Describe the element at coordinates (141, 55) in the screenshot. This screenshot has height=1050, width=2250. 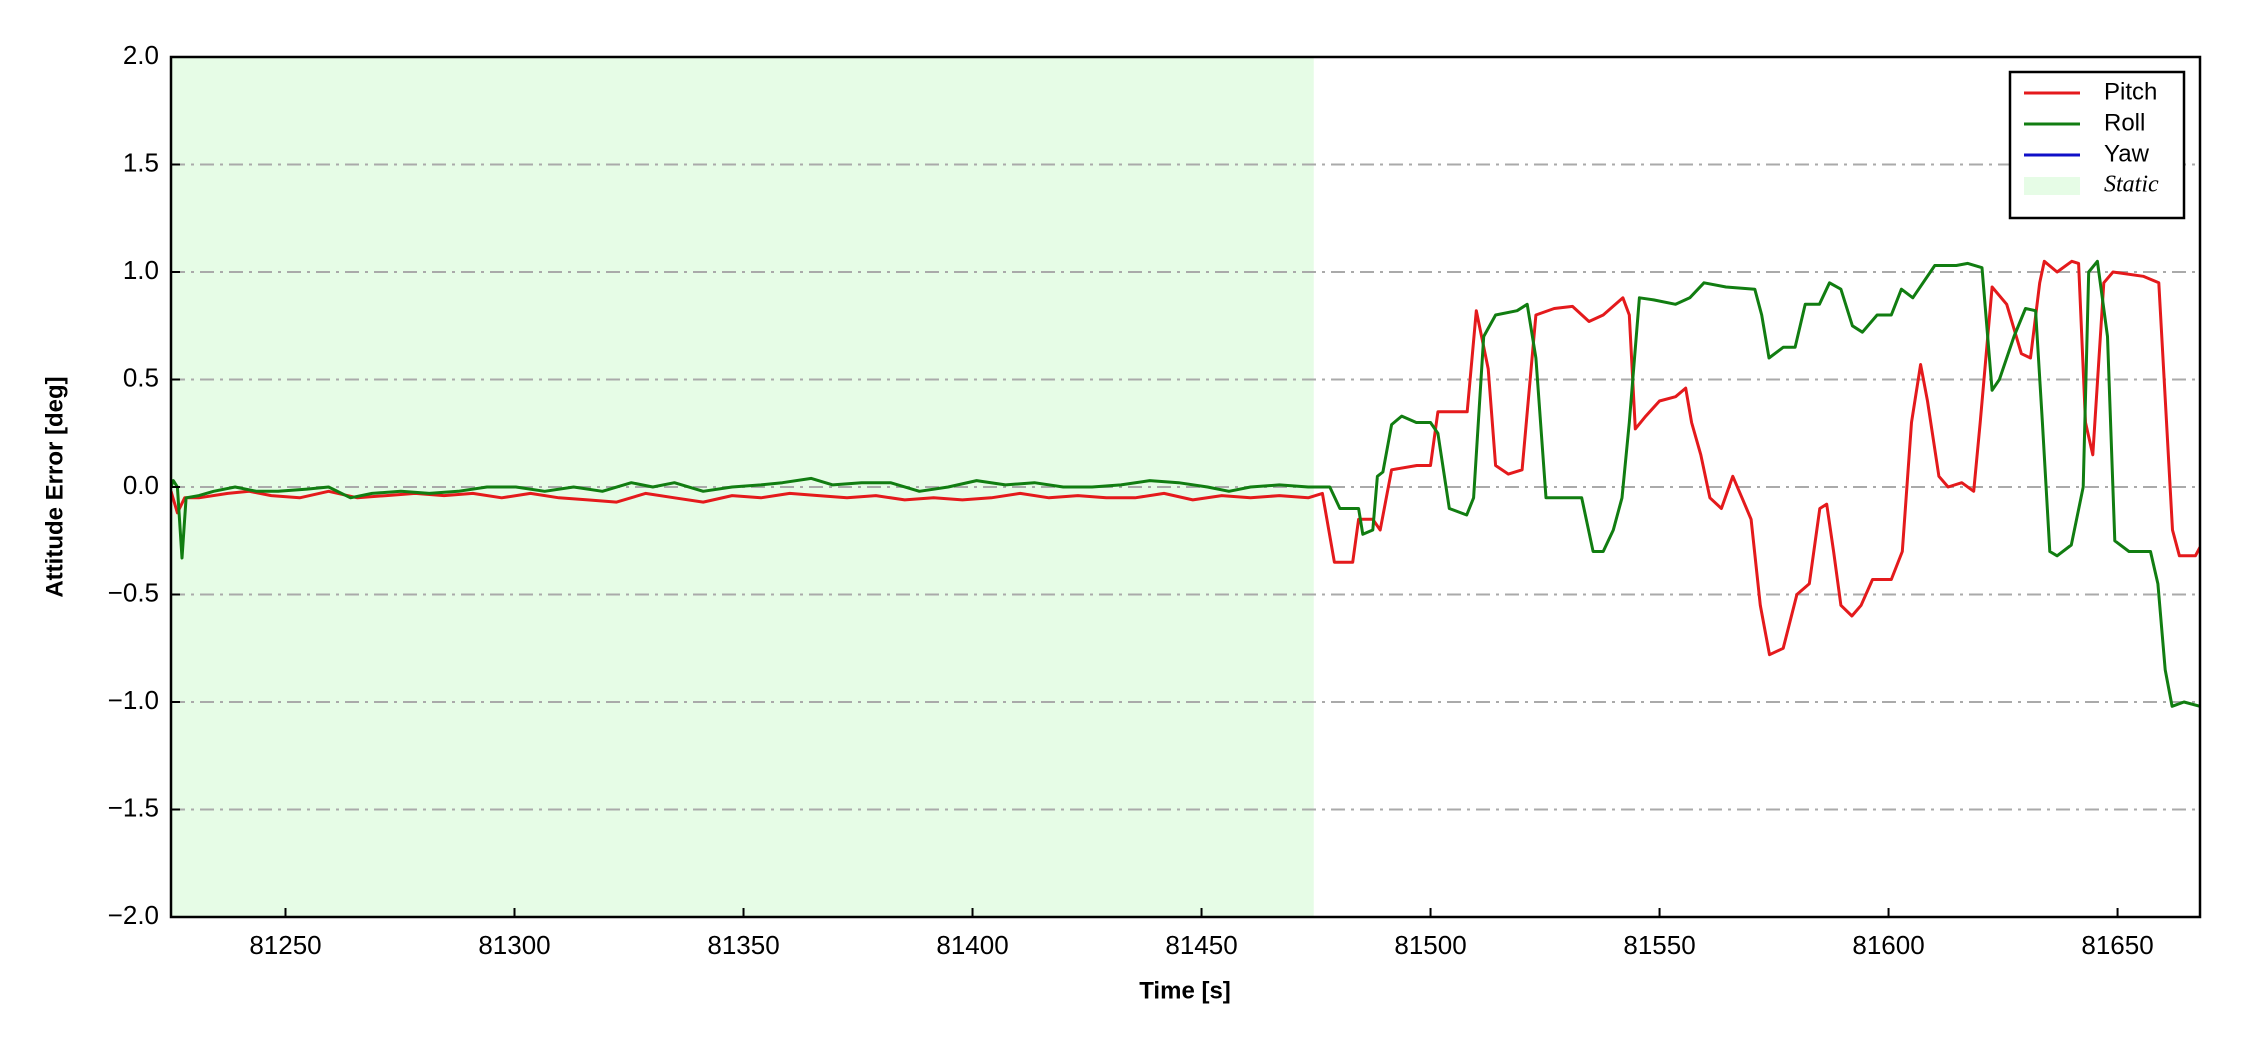
I see `y-tick-label: 2.0` at that location.